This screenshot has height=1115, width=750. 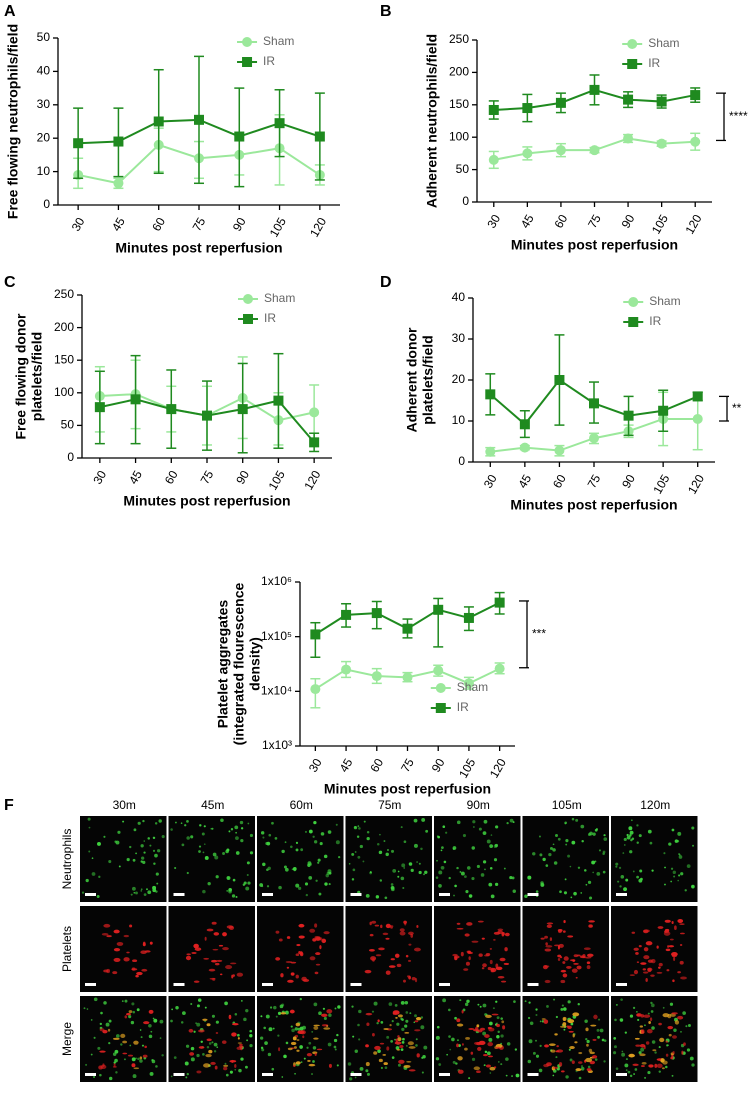 What do you see at coordinates (171, 477) in the screenshot?
I see `x-tick-label: 60` at bounding box center [171, 477].